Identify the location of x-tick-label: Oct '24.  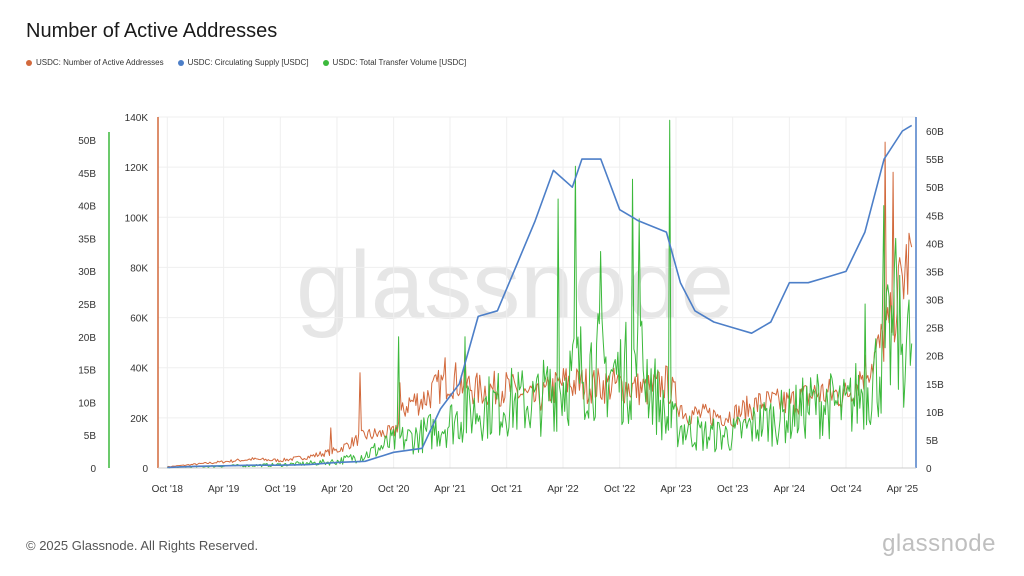
(846, 489).